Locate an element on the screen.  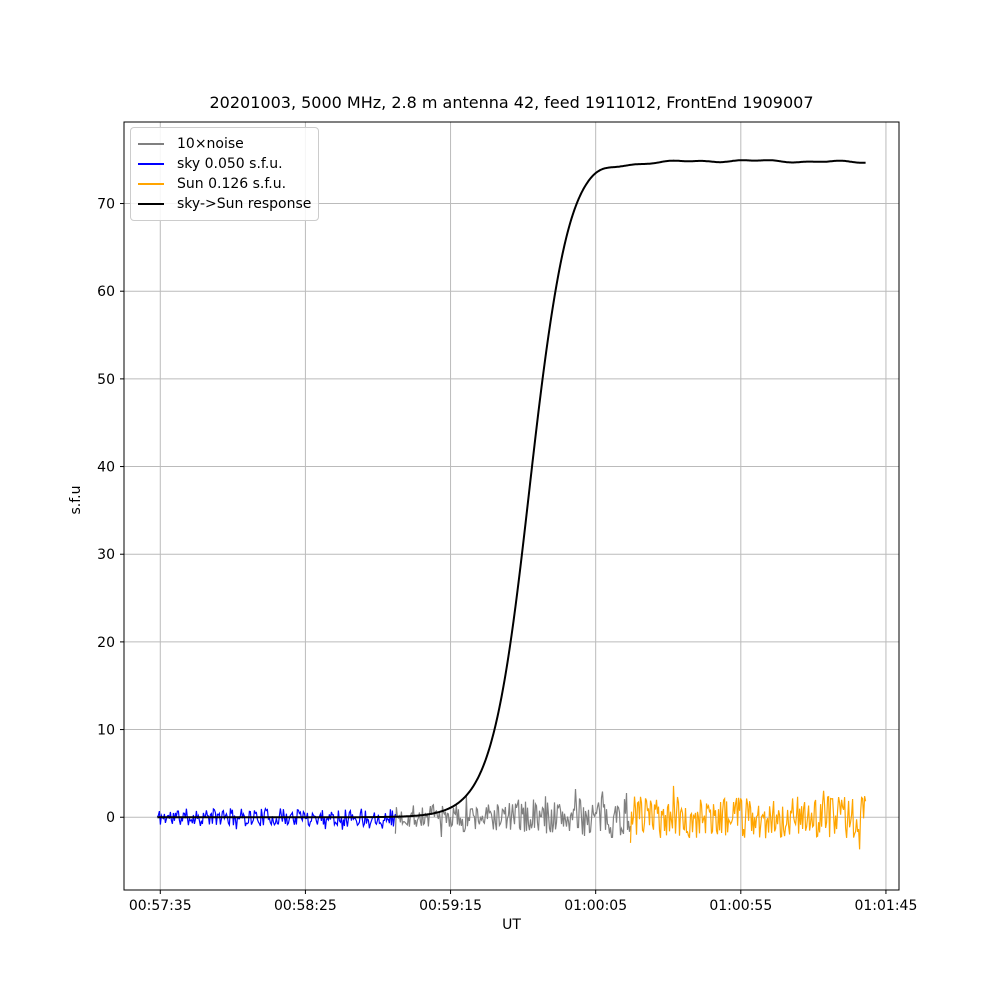
y-tick-label: 40 is located at coordinates (106, 468).